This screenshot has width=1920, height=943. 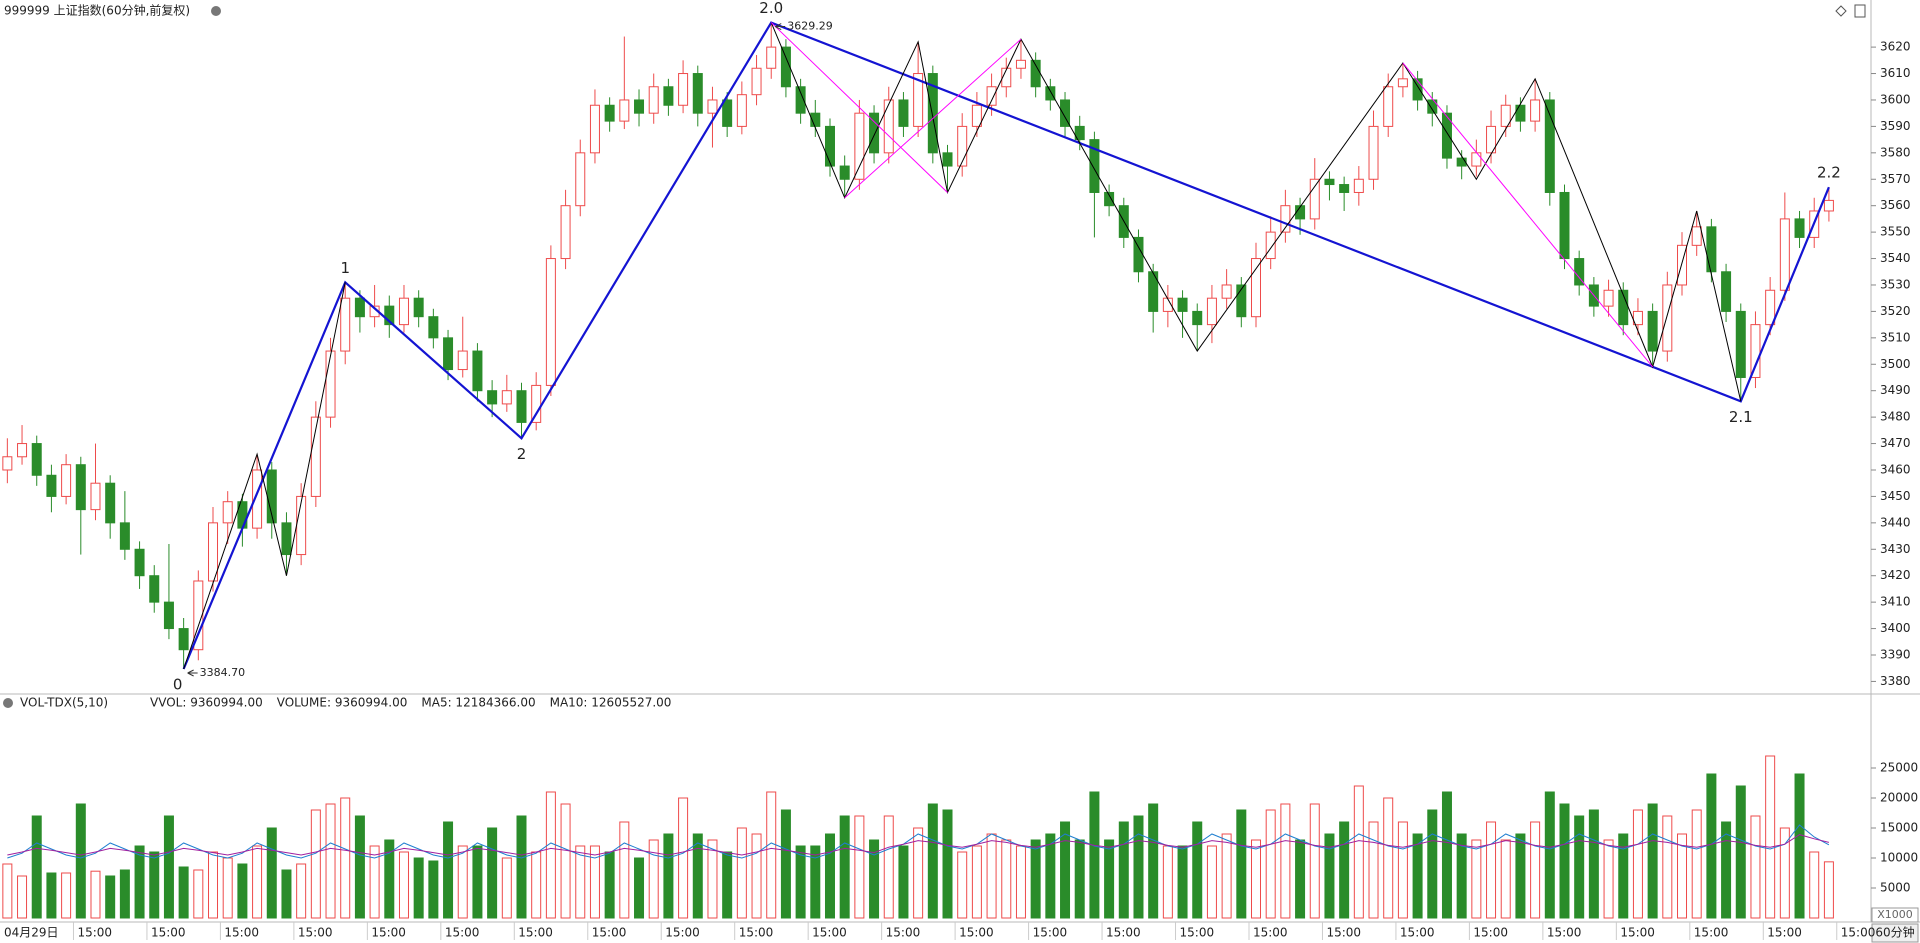 What do you see at coordinates (97, 10) in the screenshot?
I see `chart-title: 999999 上证指数(60分钟,前复权)` at bounding box center [97, 10].